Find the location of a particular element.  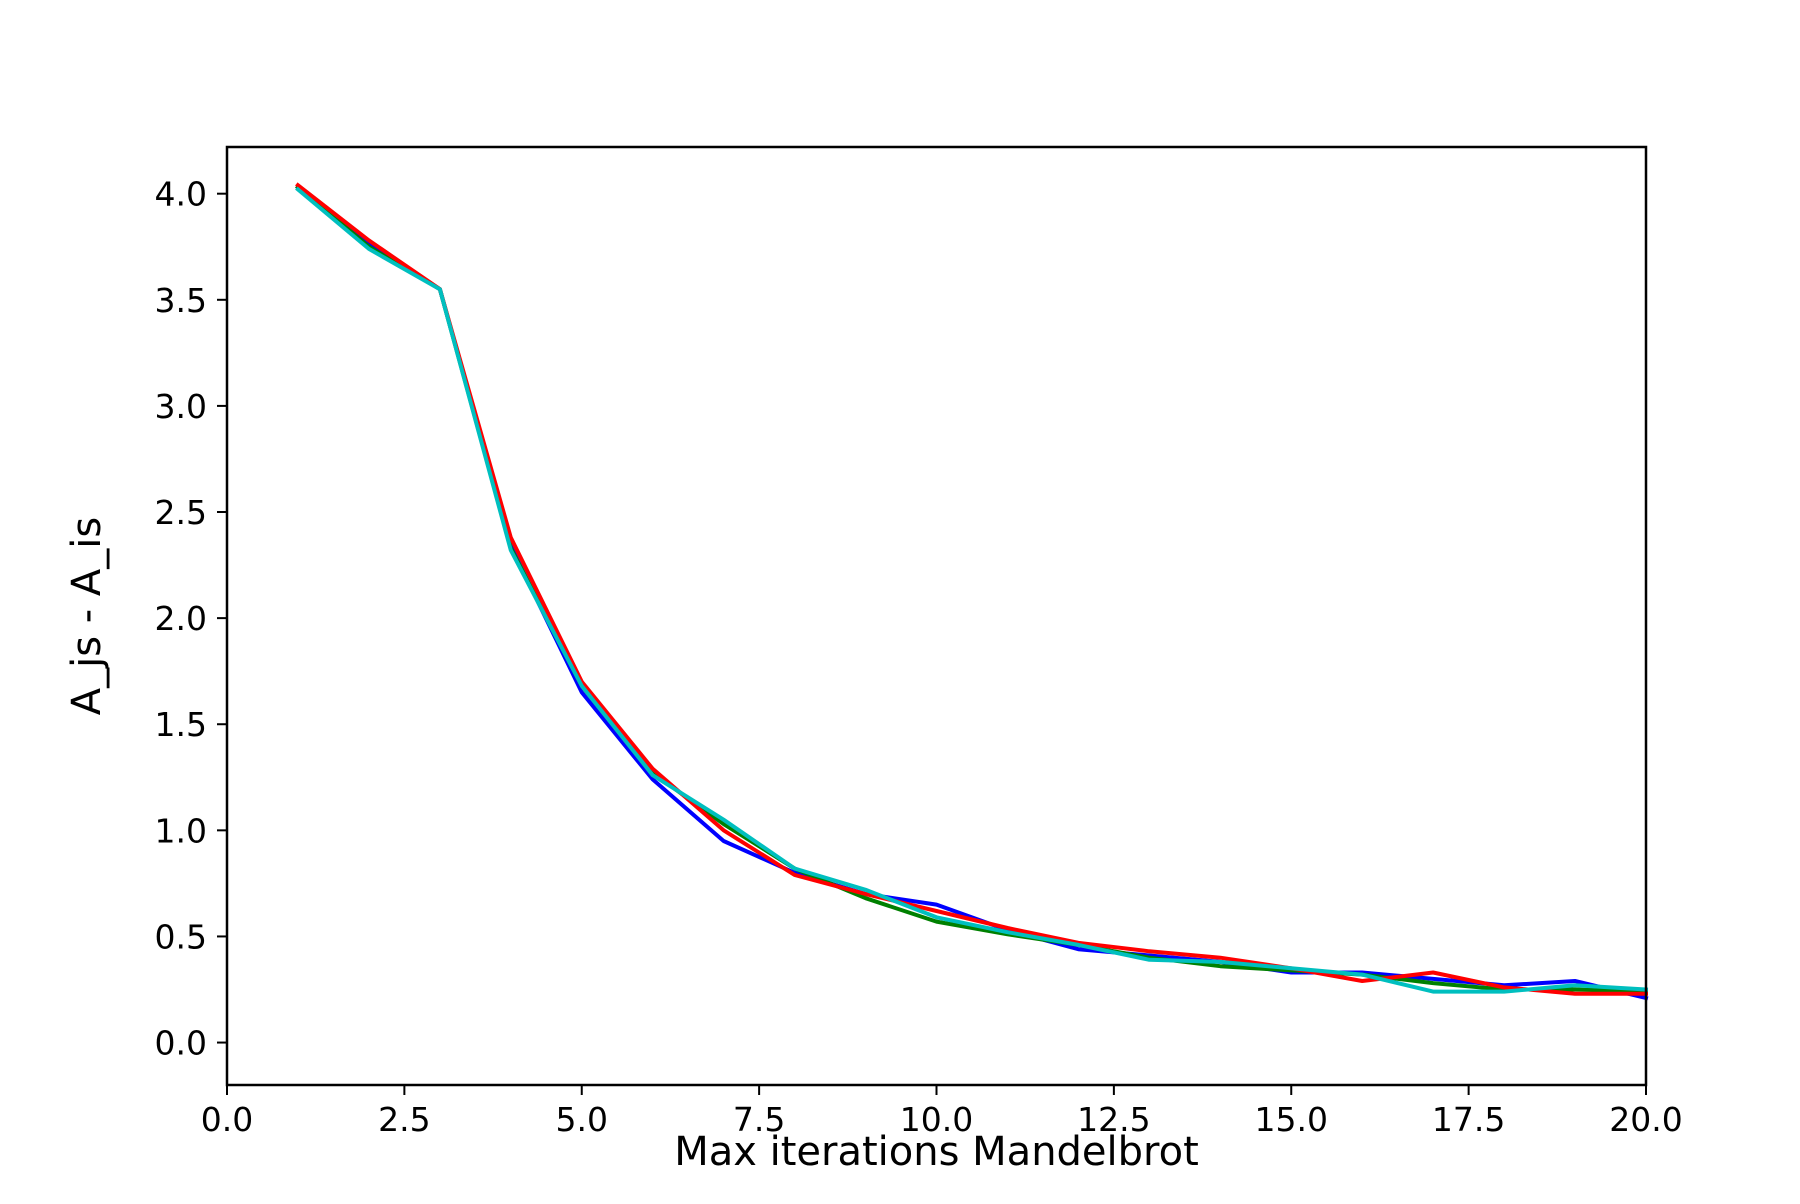

y-tick-label: 3.5 is located at coordinates (181, 300).